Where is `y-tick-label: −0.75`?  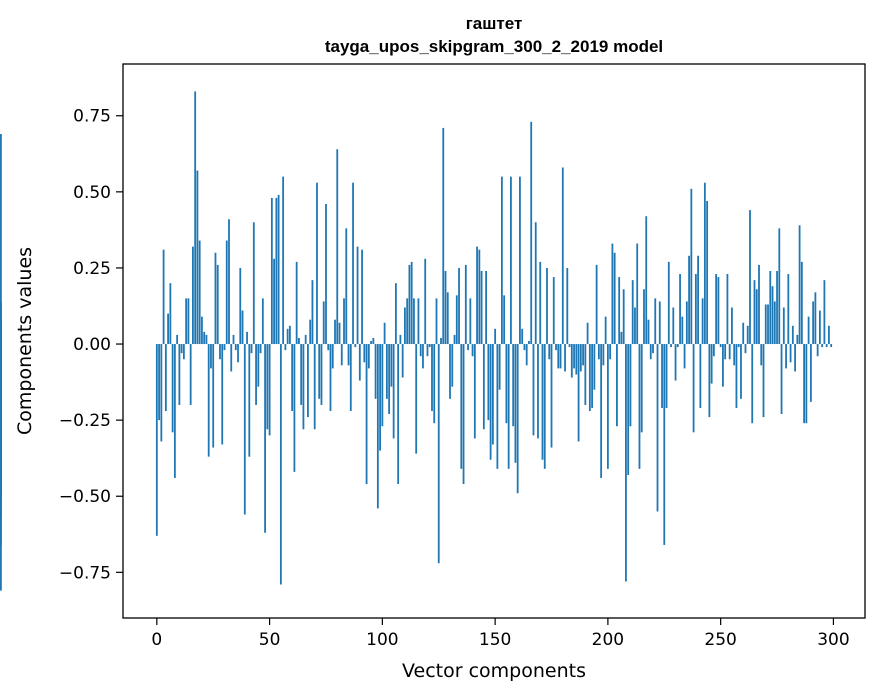 y-tick-label: −0.75 is located at coordinates (85, 573).